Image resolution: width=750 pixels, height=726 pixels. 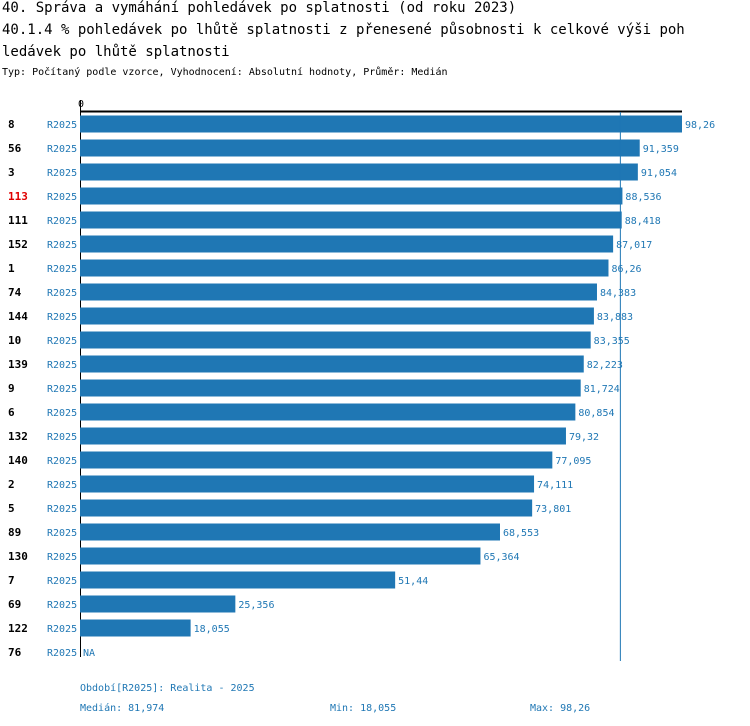 What do you see at coordinates (18, 316) in the screenshot?
I see `row-id-label: 144` at bounding box center [18, 316].